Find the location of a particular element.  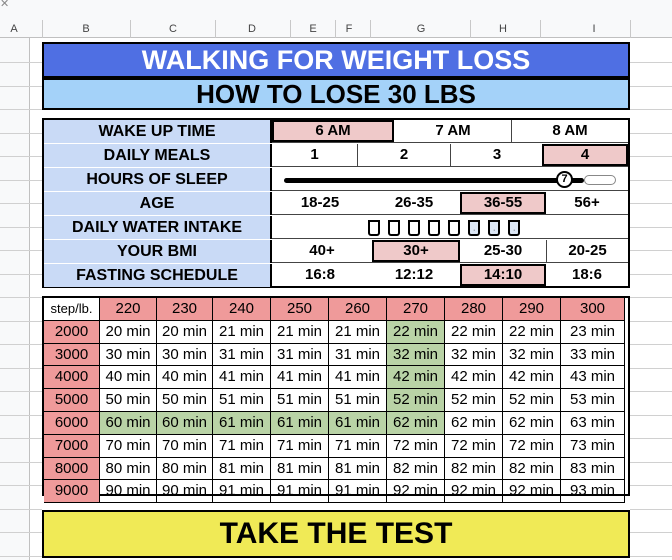

age-option-56-plus: 56+ is located at coordinates (587, 202).